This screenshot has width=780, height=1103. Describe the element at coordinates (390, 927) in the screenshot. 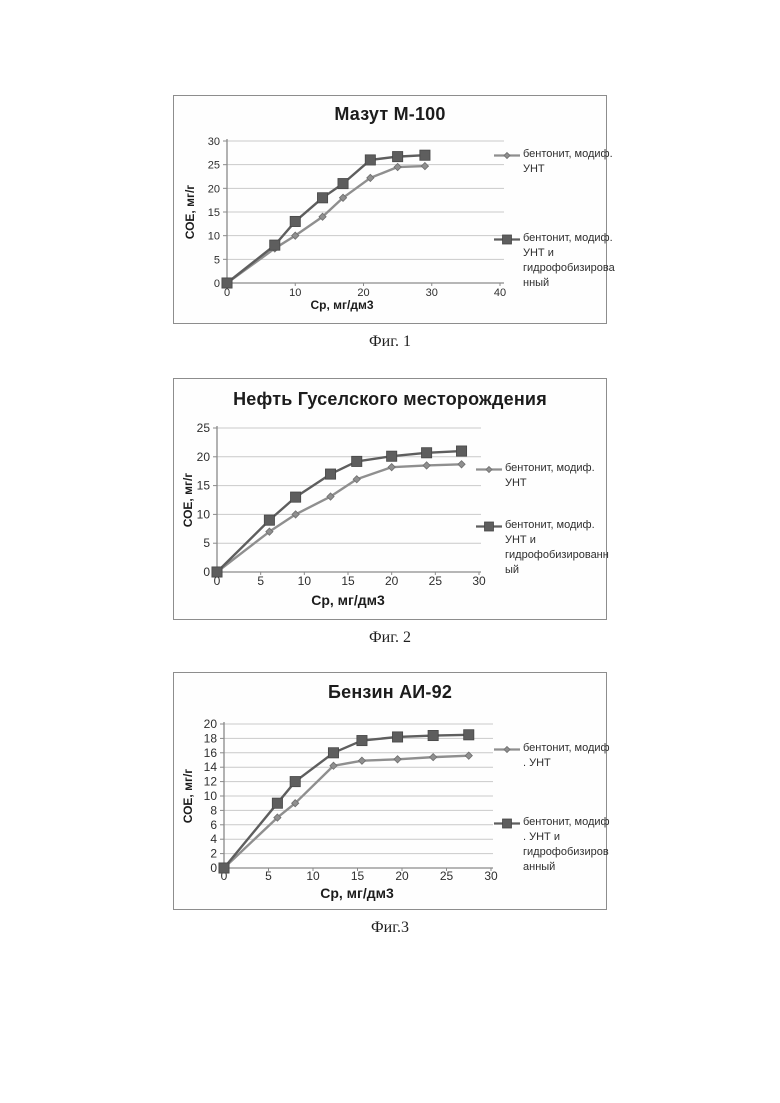

I see `figure-caption: Фиг.3` at that location.